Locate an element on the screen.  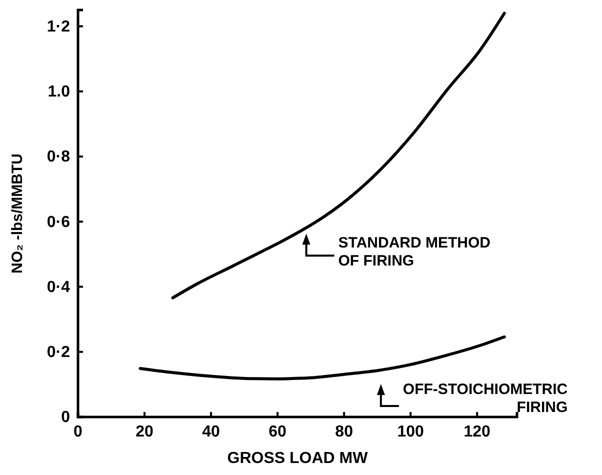
x-tick-label: 20 is located at coordinates (145, 431).